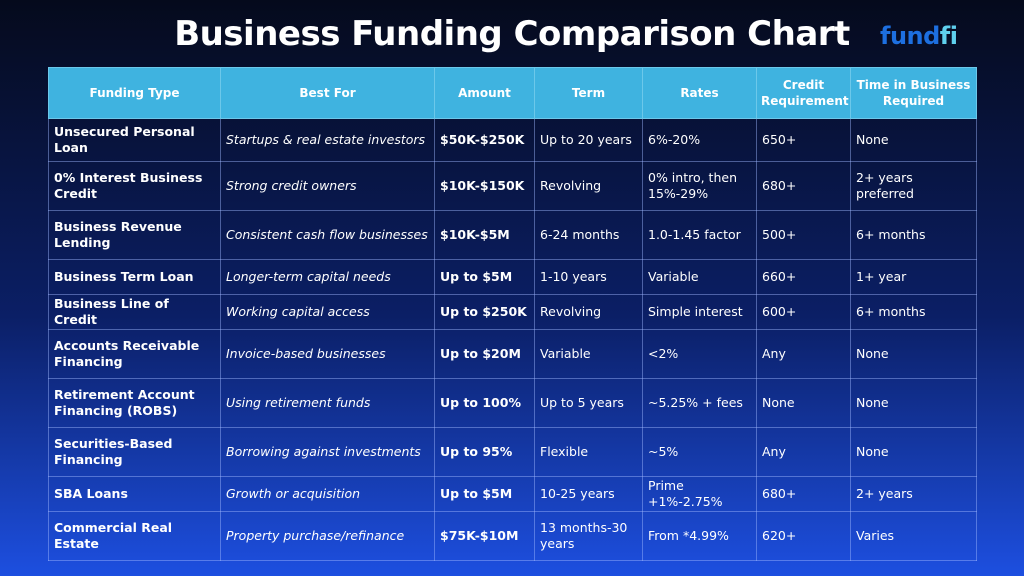 The image size is (1024, 576). I want to click on cell-term: 13 months-30 years, so click(588, 536).